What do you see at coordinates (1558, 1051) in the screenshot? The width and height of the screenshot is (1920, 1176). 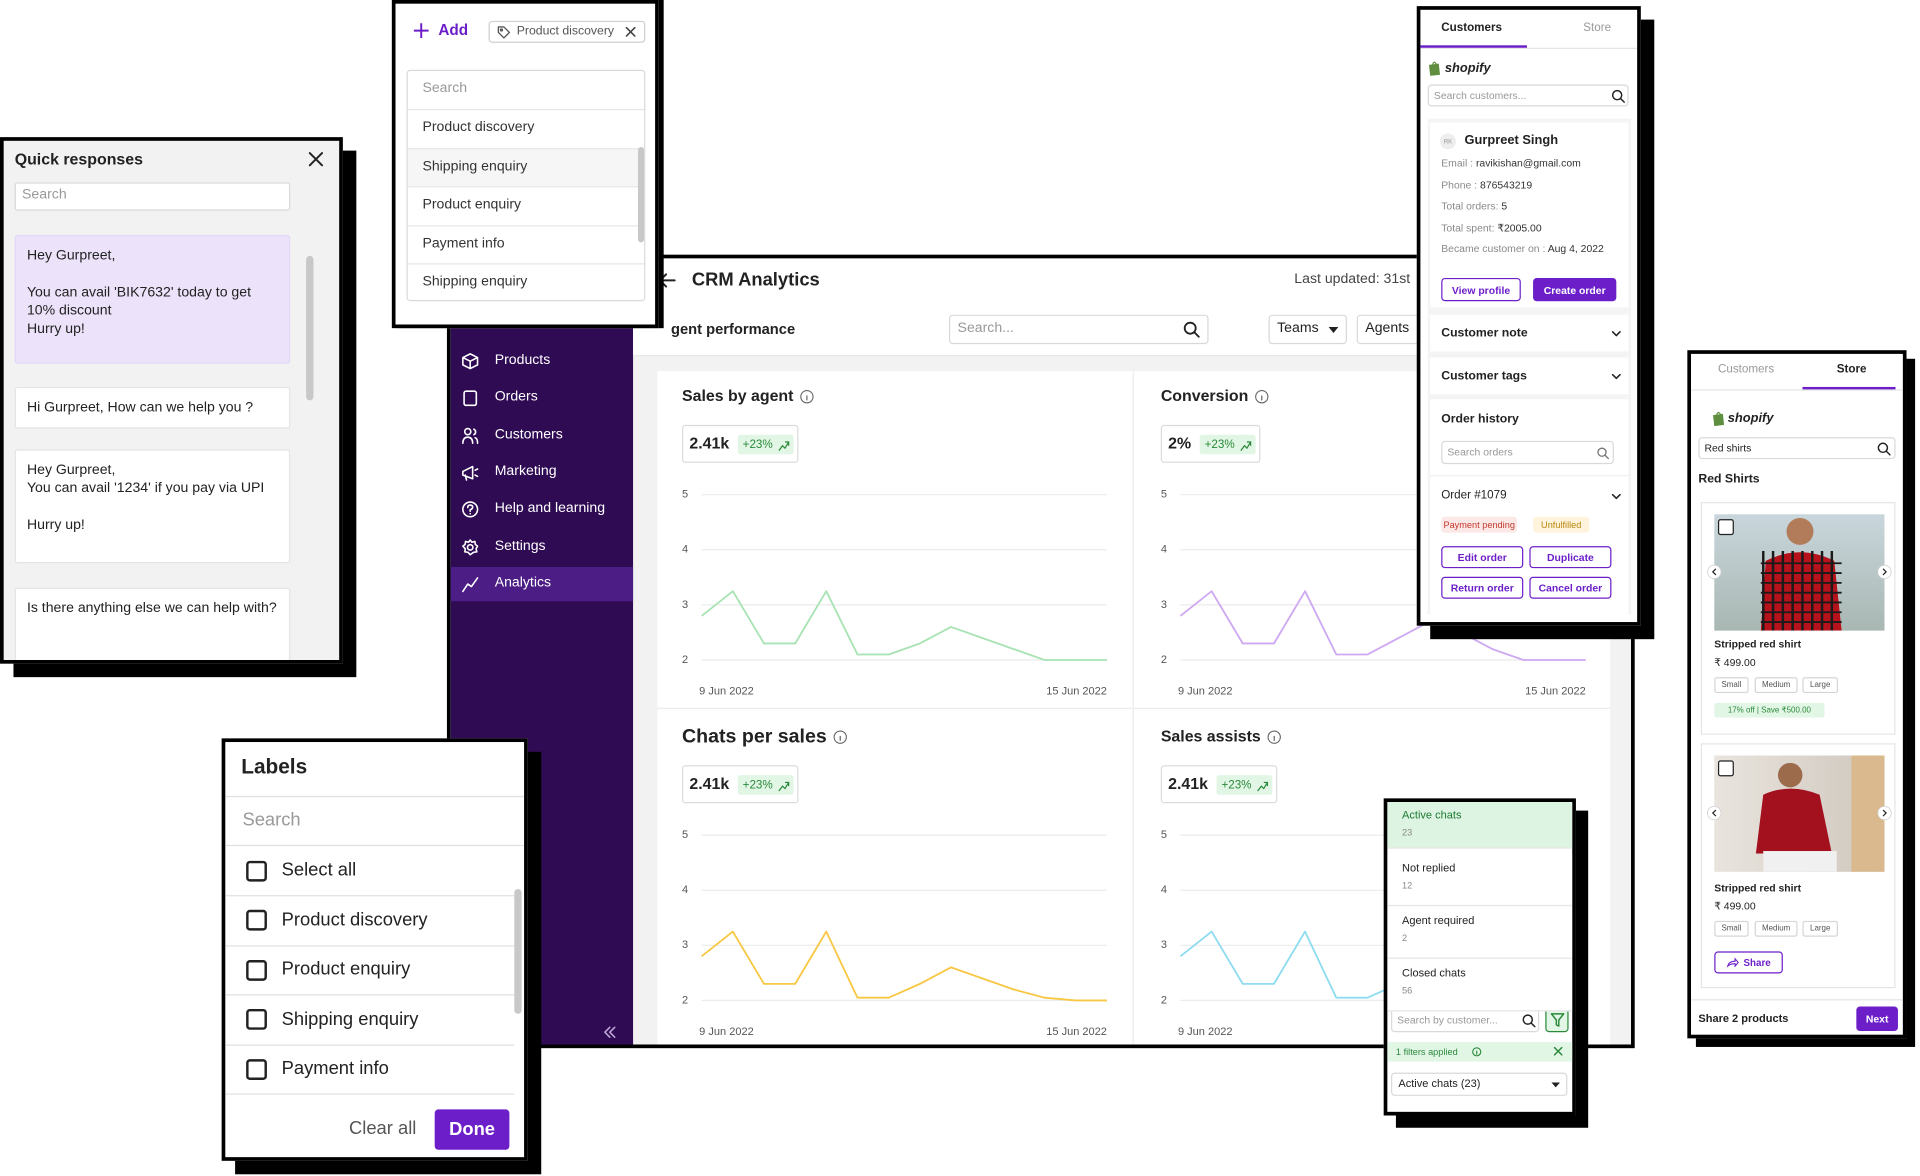 I see `clear-icon` at bounding box center [1558, 1051].